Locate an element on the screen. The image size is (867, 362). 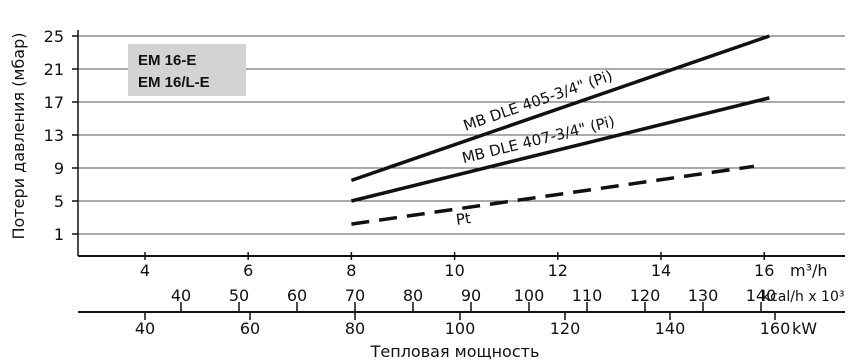
x-tick-label-kcal: 130 is located at coordinates (703, 295).